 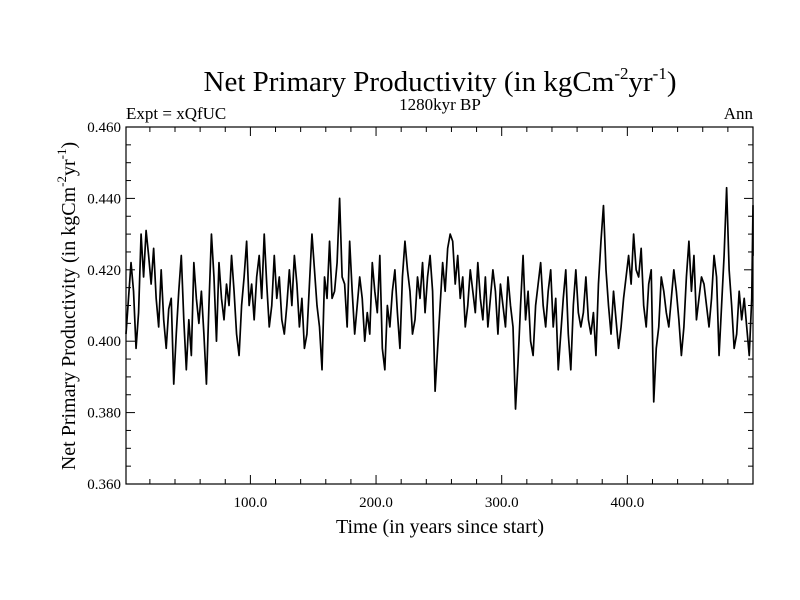 What do you see at coordinates (176, 113) in the screenshot?
I see `subtitle-expt: Expt = xQfUC` at bounding box center [176, 113].